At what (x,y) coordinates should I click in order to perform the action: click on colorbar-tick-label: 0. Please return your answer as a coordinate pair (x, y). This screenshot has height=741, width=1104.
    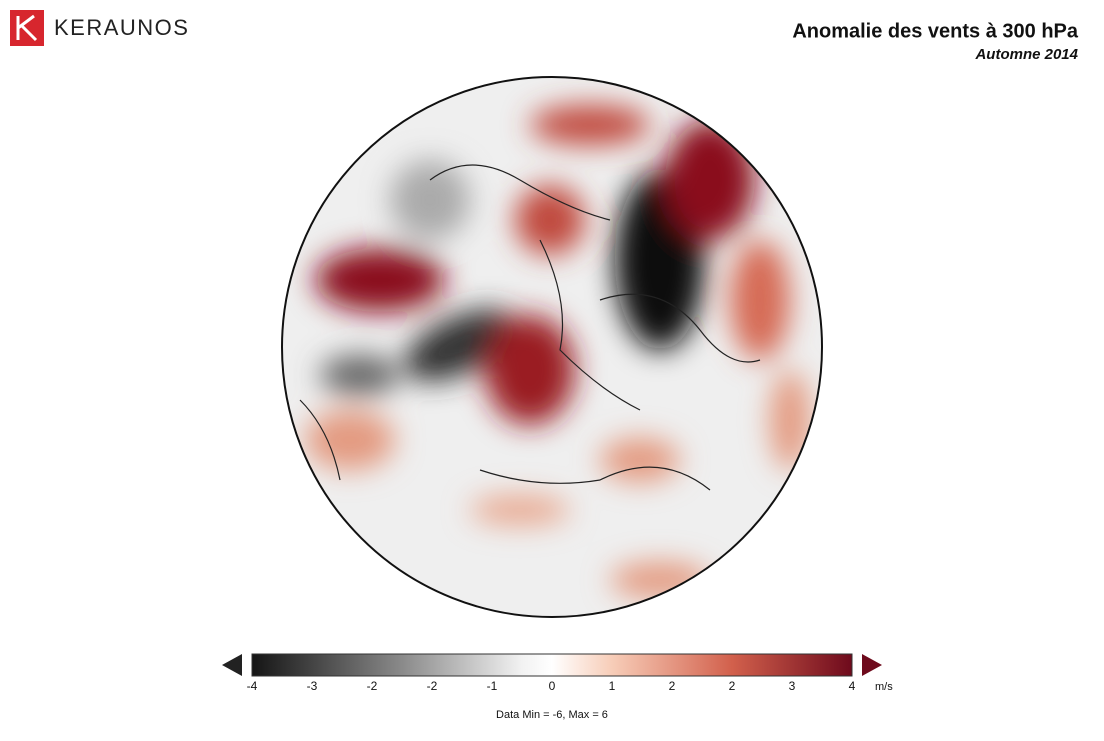
    Looking at the image, I should click on (552, 686).